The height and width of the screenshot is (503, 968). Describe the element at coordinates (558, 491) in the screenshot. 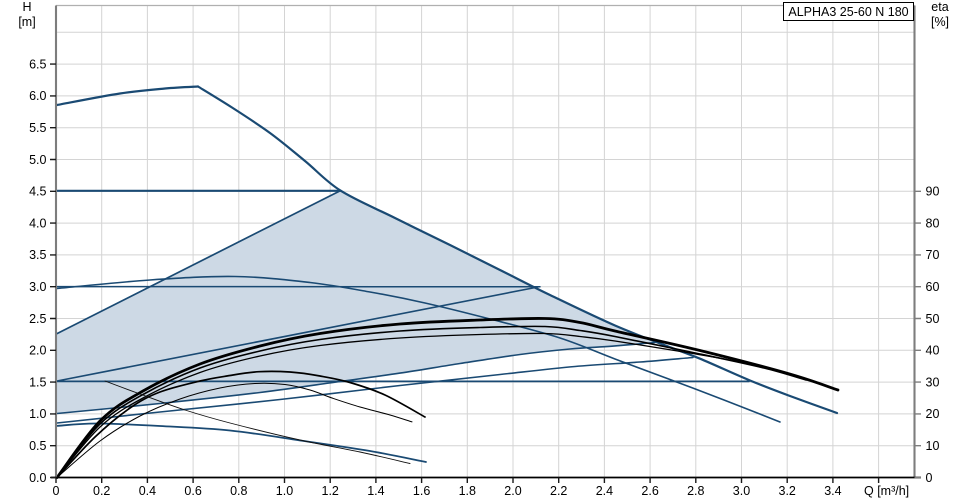

I see `svg-text: 2.2` at that location.